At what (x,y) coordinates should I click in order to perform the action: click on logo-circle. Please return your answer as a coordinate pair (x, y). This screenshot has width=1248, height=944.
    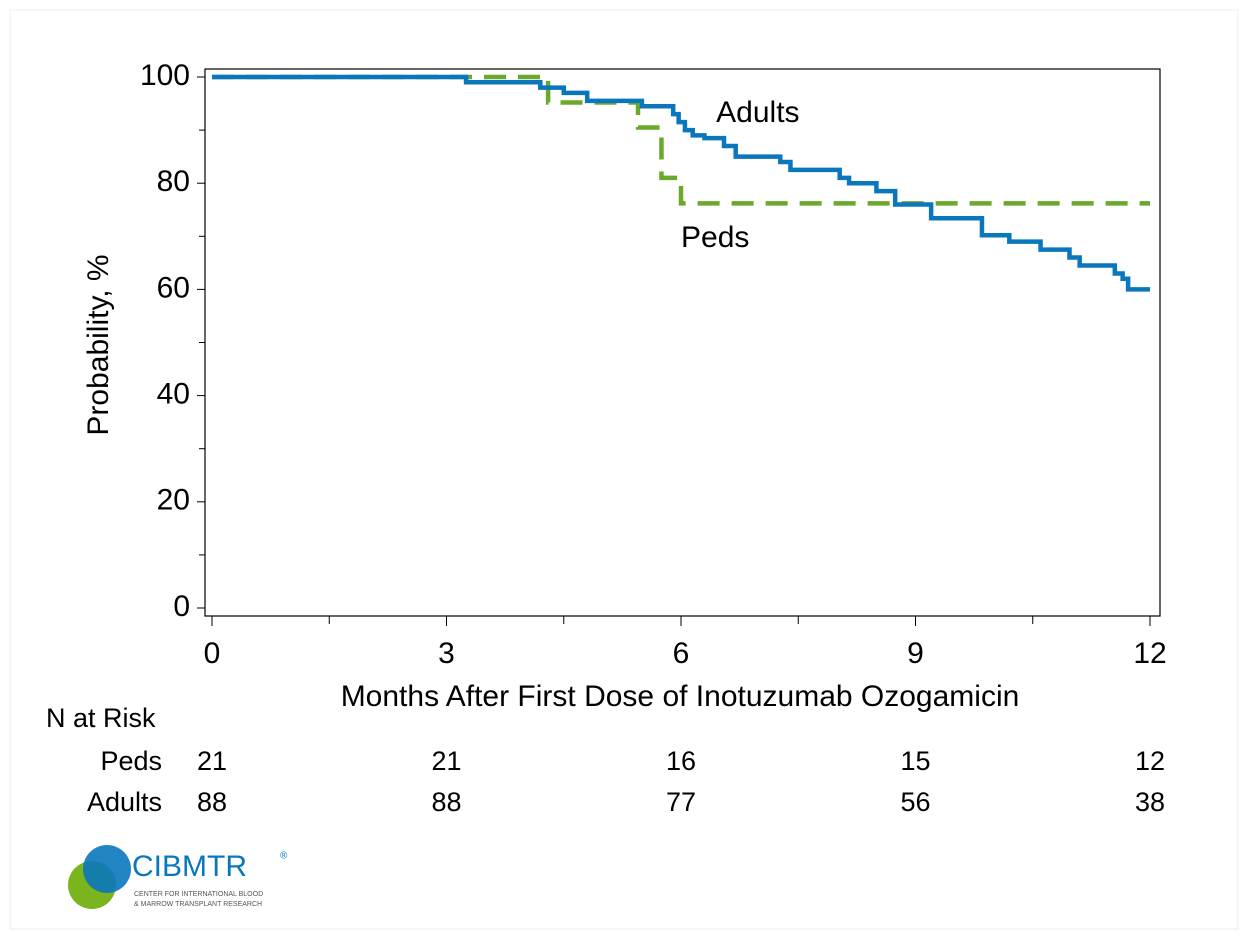
    Looking at the image, I should click on (107, 869).